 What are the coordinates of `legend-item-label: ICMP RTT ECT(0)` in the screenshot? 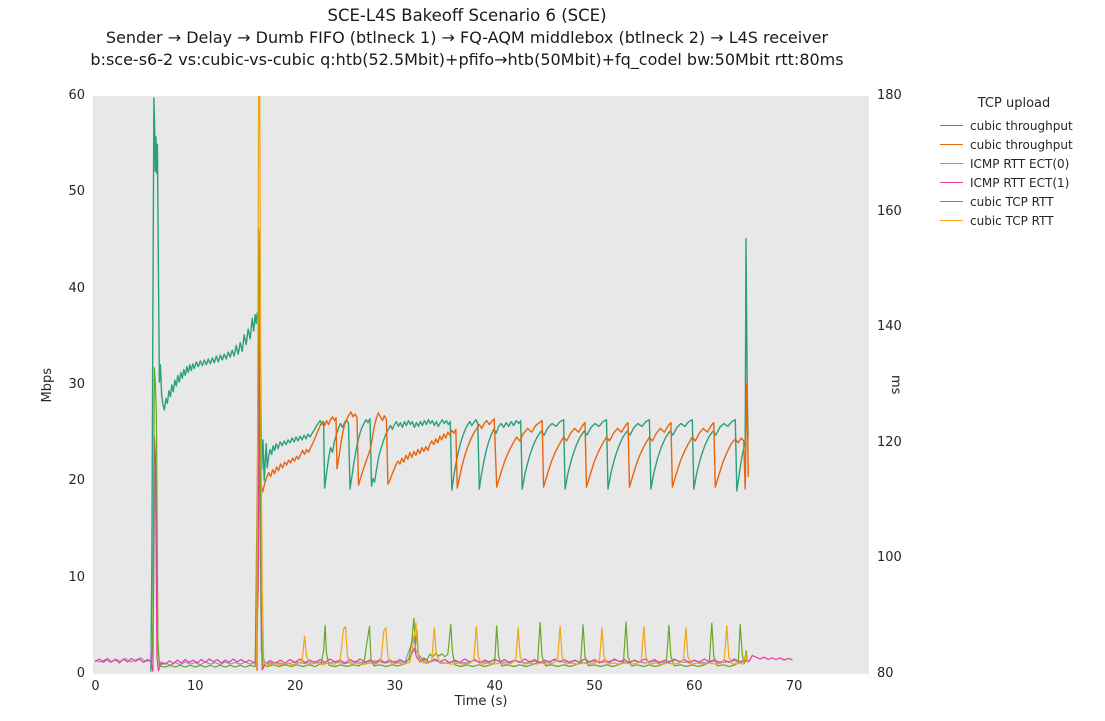 It's located at (1020, 163).